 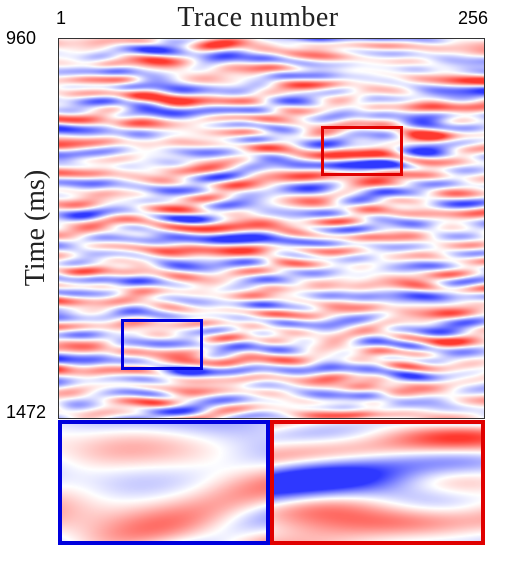 What do you see at coordinates (61, 18) in the screenshot?
I see `x-tick-start: 1` at bounding box center [61, 18].